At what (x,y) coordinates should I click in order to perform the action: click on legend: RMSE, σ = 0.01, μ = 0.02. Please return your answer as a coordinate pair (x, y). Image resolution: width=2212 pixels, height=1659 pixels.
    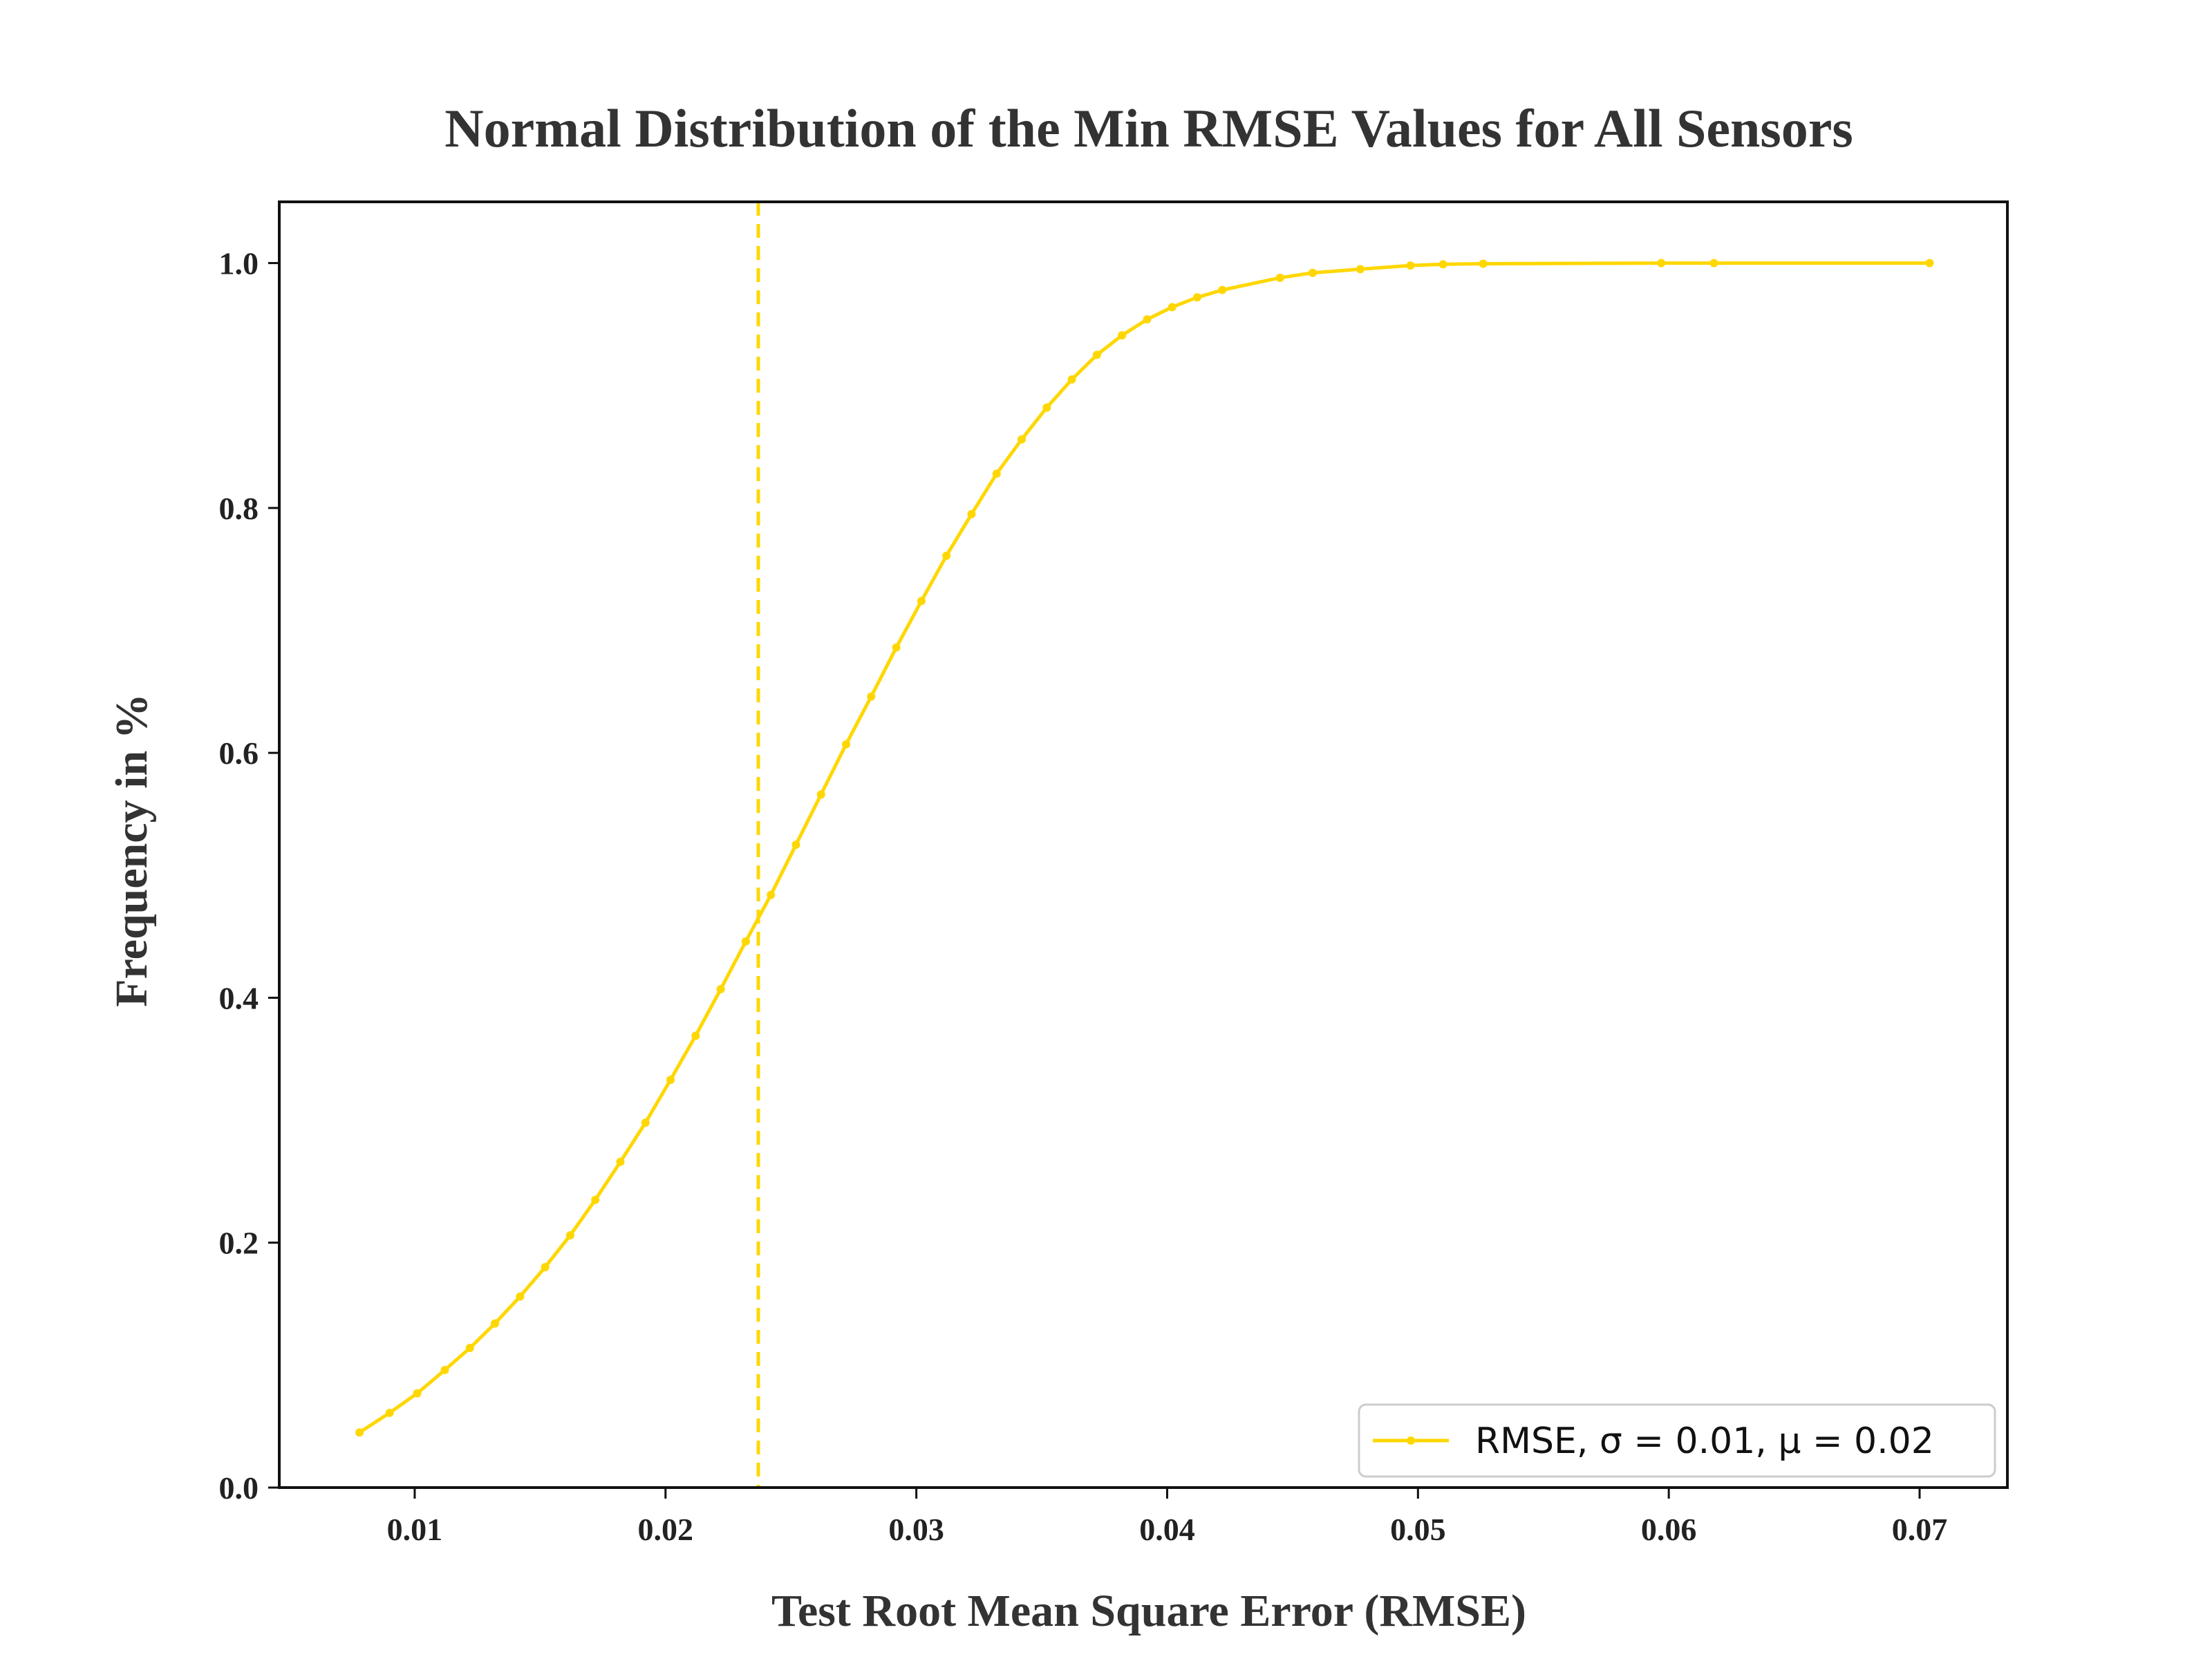
    Looking at the image, I should click on (1677, 1441).